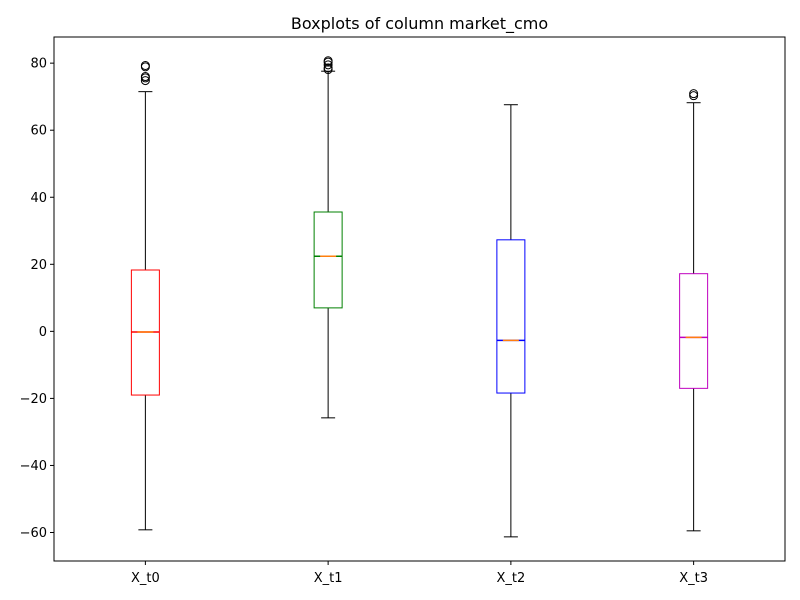  Describe the element at coordinates (33, 466) in the screenshot. I see `y-tick-label: −40` at that location.